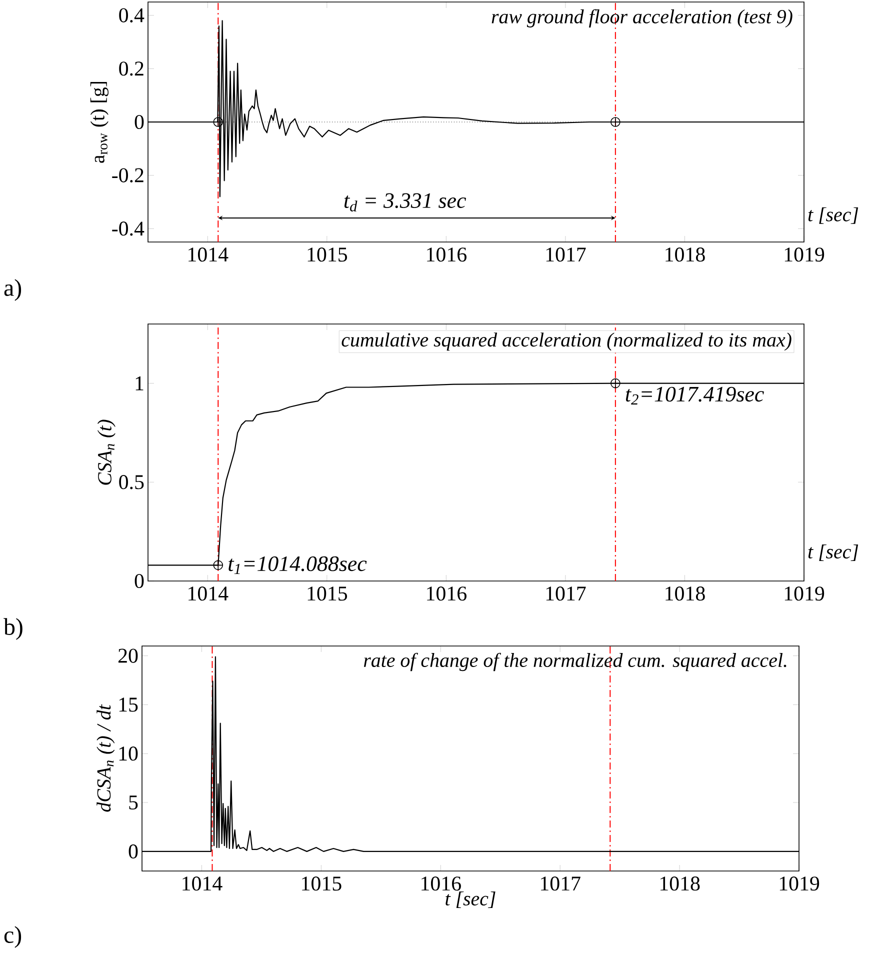 The image size is (887, 955). What do you see at coordinates (13, 937) in the screenshot?
I see `text: c)` at bounding box center [13, 937].